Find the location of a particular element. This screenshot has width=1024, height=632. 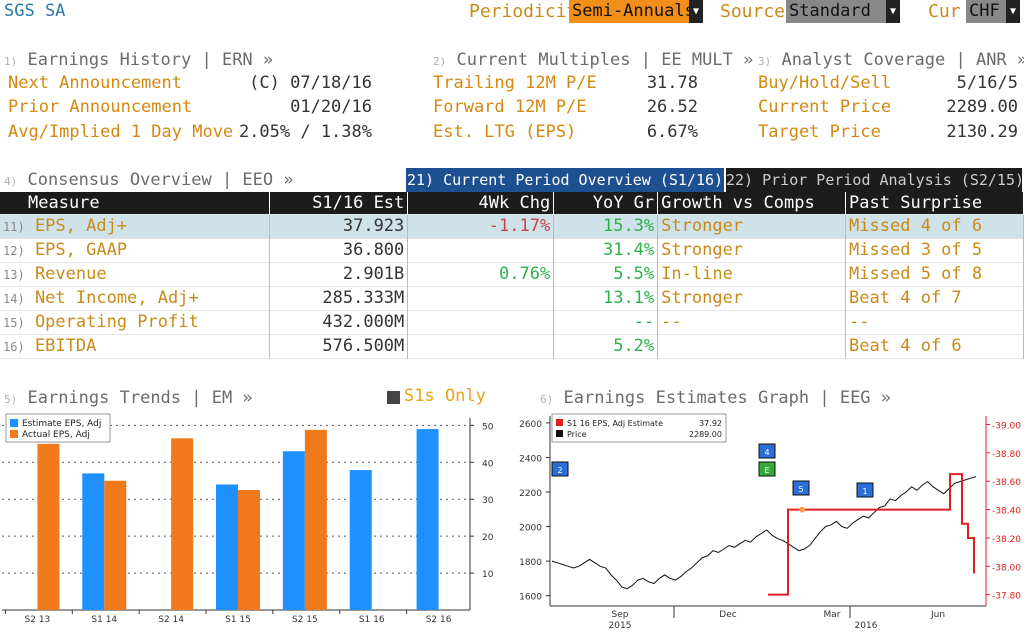

chart-legend: S1 16 EPS, Adj Estimate 37.92 Price 2289.00 is located at coordinates (639, 428).